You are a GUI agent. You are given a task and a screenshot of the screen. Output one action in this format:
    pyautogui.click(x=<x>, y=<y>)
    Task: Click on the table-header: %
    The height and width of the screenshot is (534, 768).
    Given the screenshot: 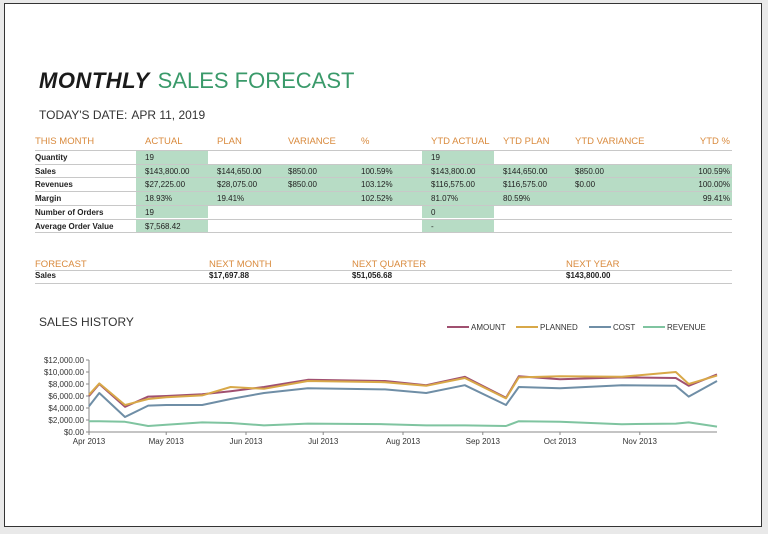 What is the action you would take?
    pyautogui.click(x=365, y=141)
    